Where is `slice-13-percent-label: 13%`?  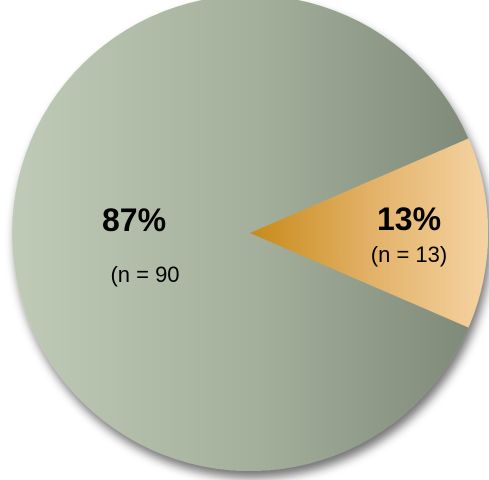 slice-13-percent-label: 13% is located at coordinates (409, 219).